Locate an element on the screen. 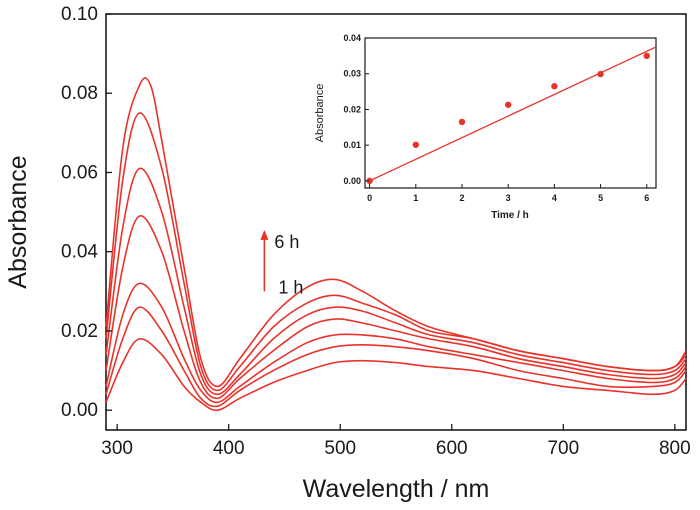 This screenshot has height=510, width=700. inset-x-tick-label: 6 is located at coordinates (646, 198).